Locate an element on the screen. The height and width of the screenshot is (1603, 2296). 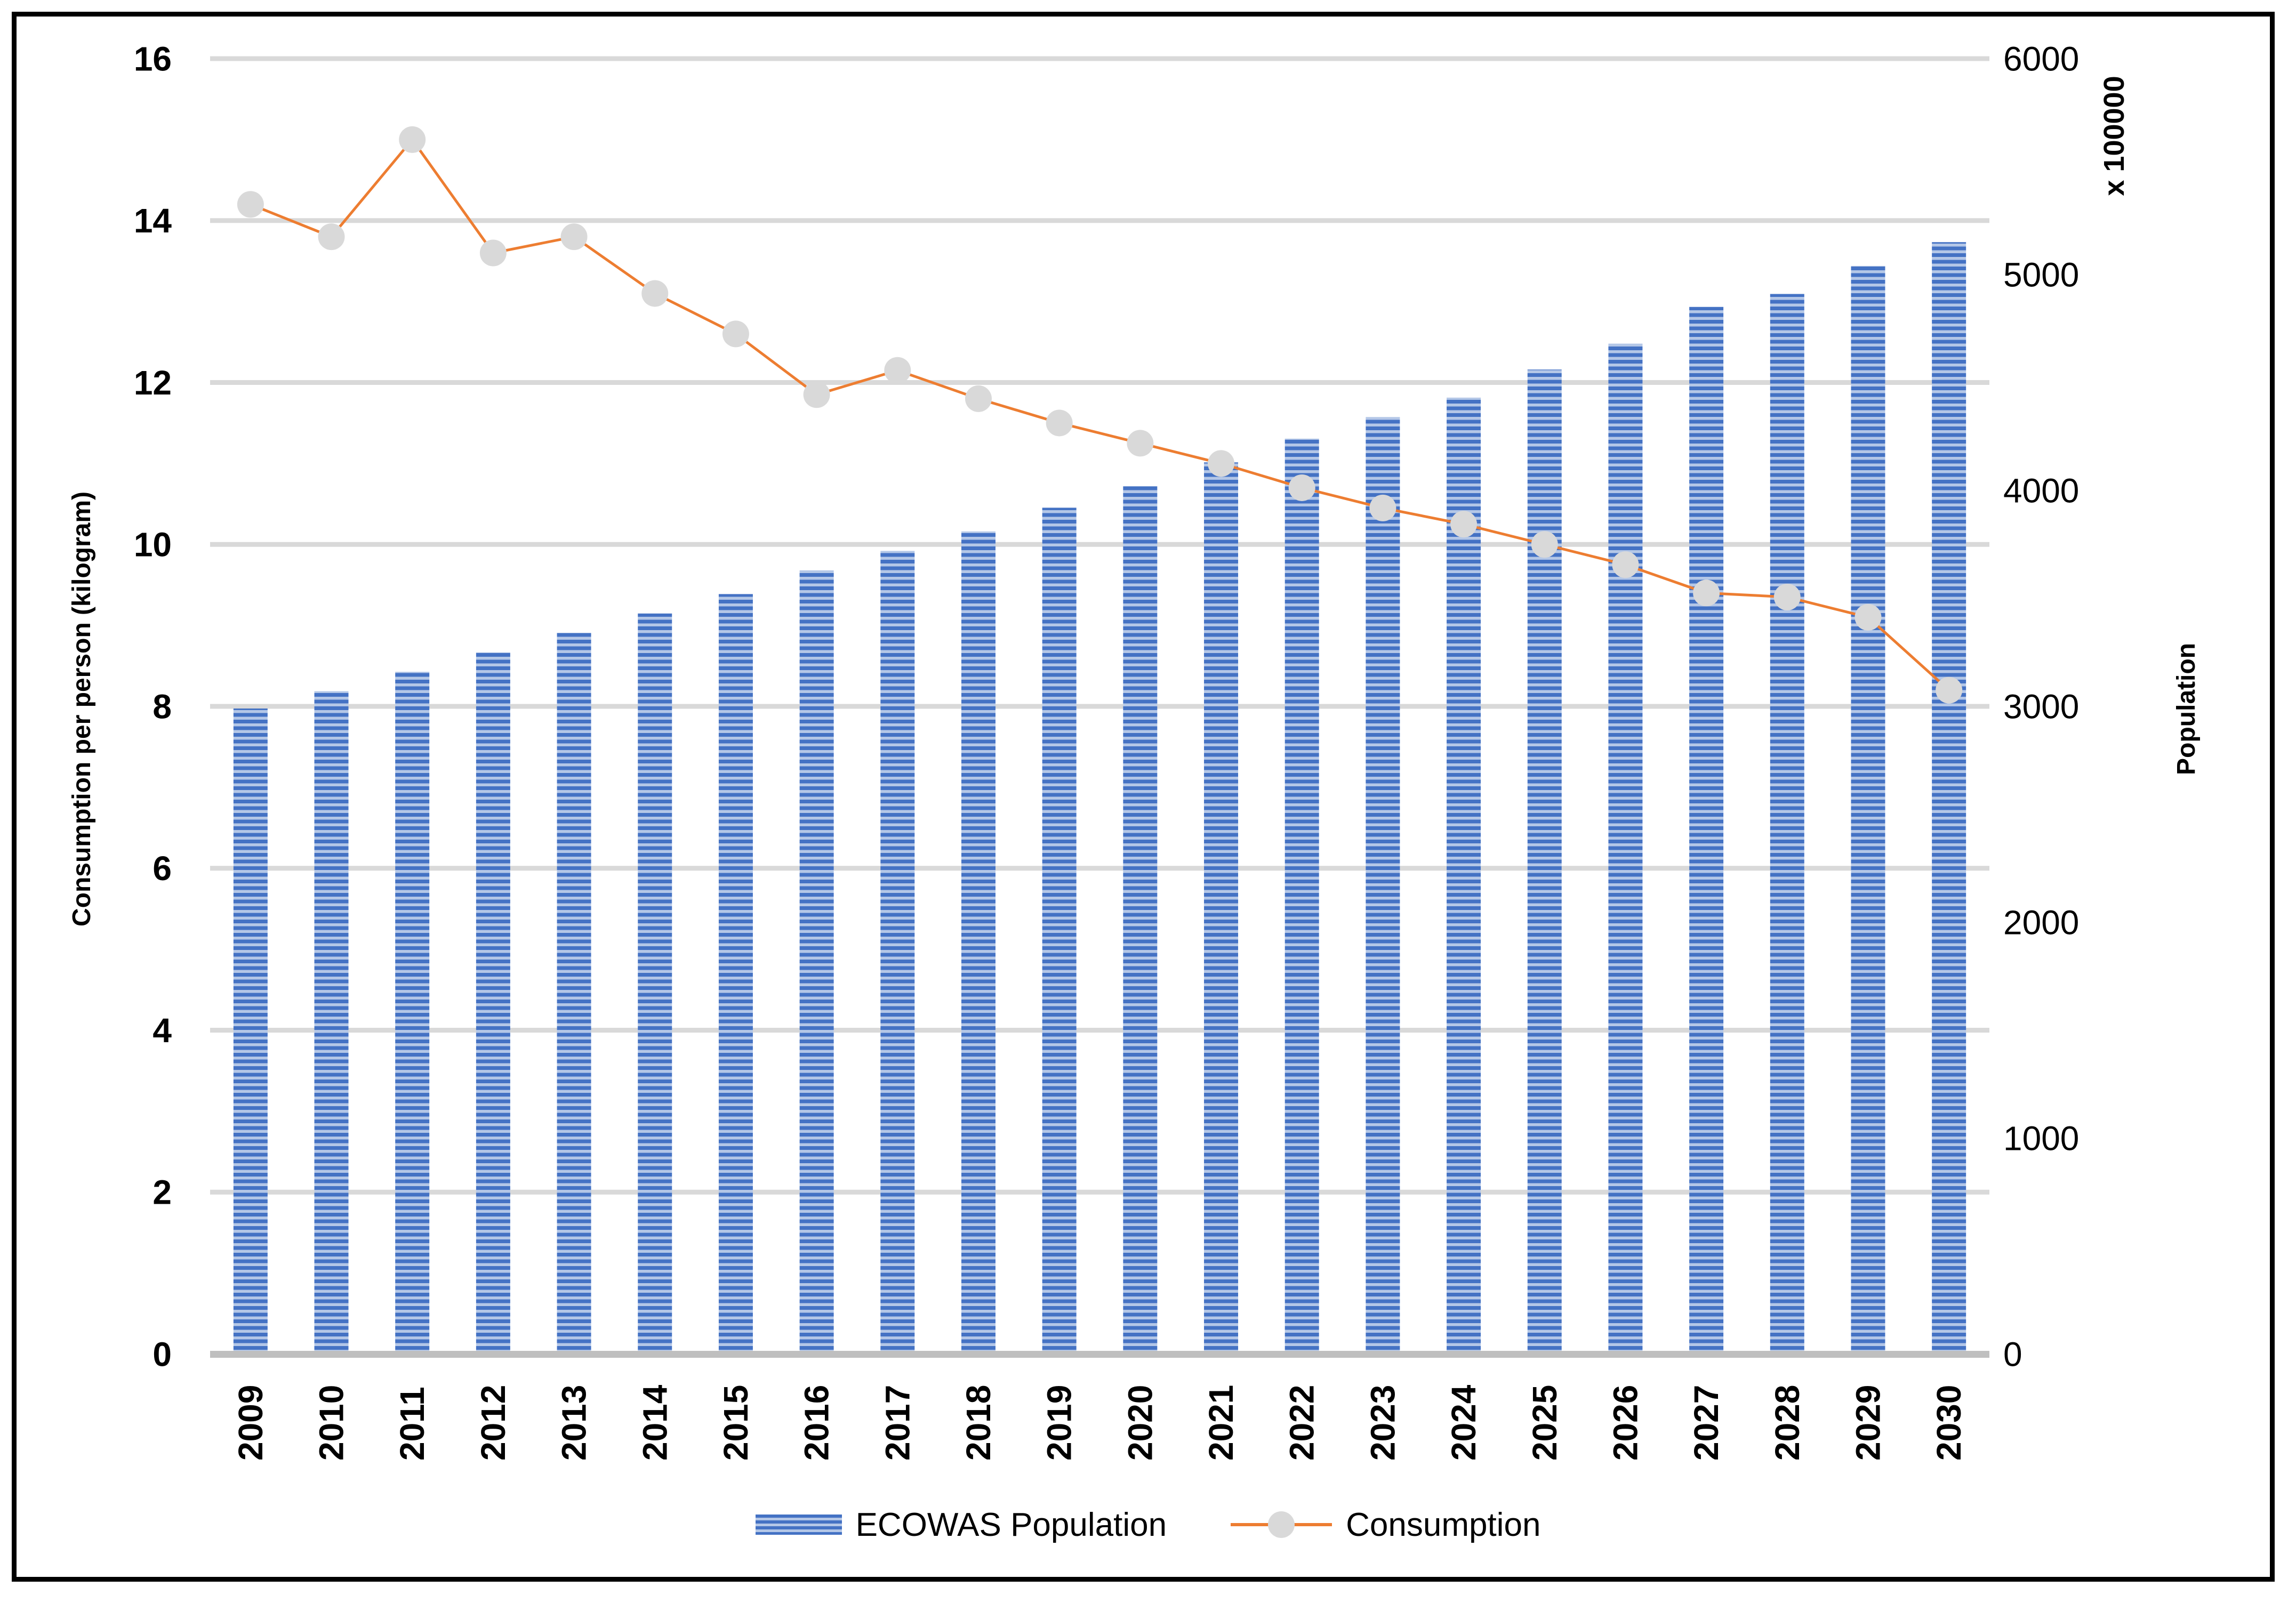
x-axis-label-2014: 2014 is located at coordinates (655, 1422).